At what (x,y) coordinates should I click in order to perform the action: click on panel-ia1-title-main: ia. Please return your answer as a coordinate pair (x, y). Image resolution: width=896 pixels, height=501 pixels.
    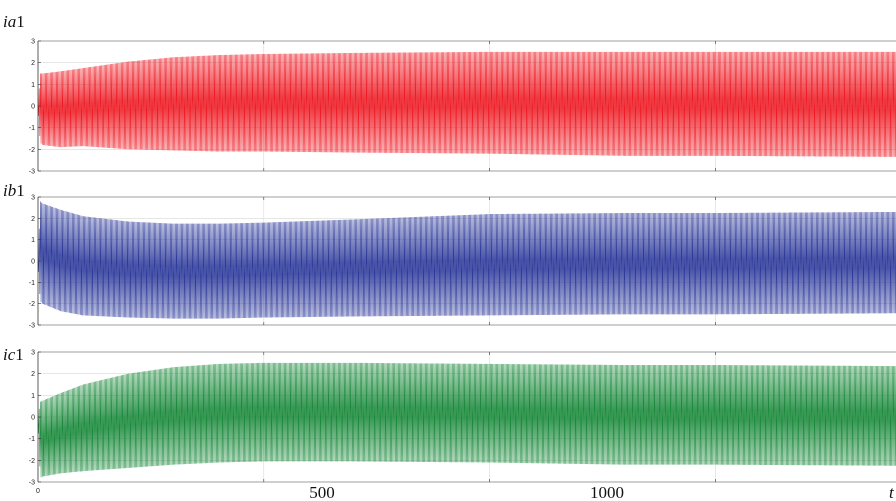
    Looking at the image, I should click on (9, 21).